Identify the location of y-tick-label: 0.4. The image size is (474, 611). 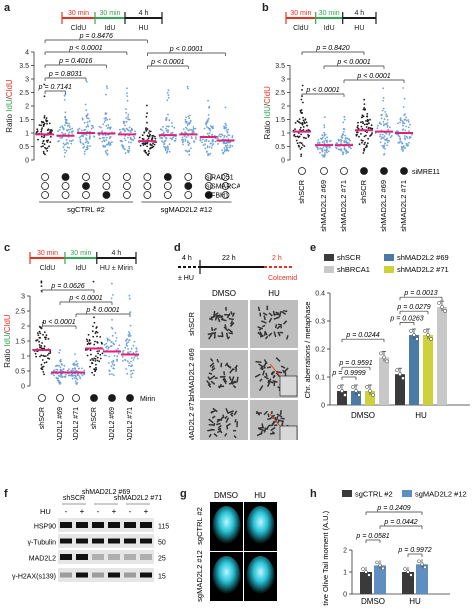
(320, 294).